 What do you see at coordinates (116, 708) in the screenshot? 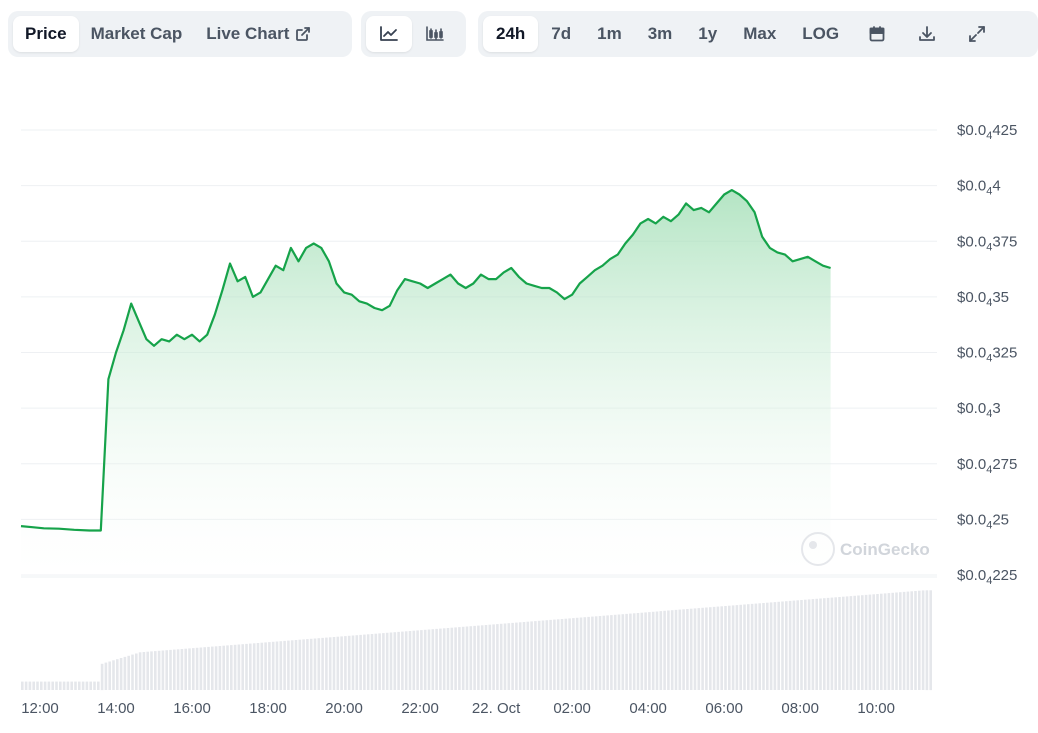
I see `x-tick-label: 14:00` at bounding box center [116, 708].